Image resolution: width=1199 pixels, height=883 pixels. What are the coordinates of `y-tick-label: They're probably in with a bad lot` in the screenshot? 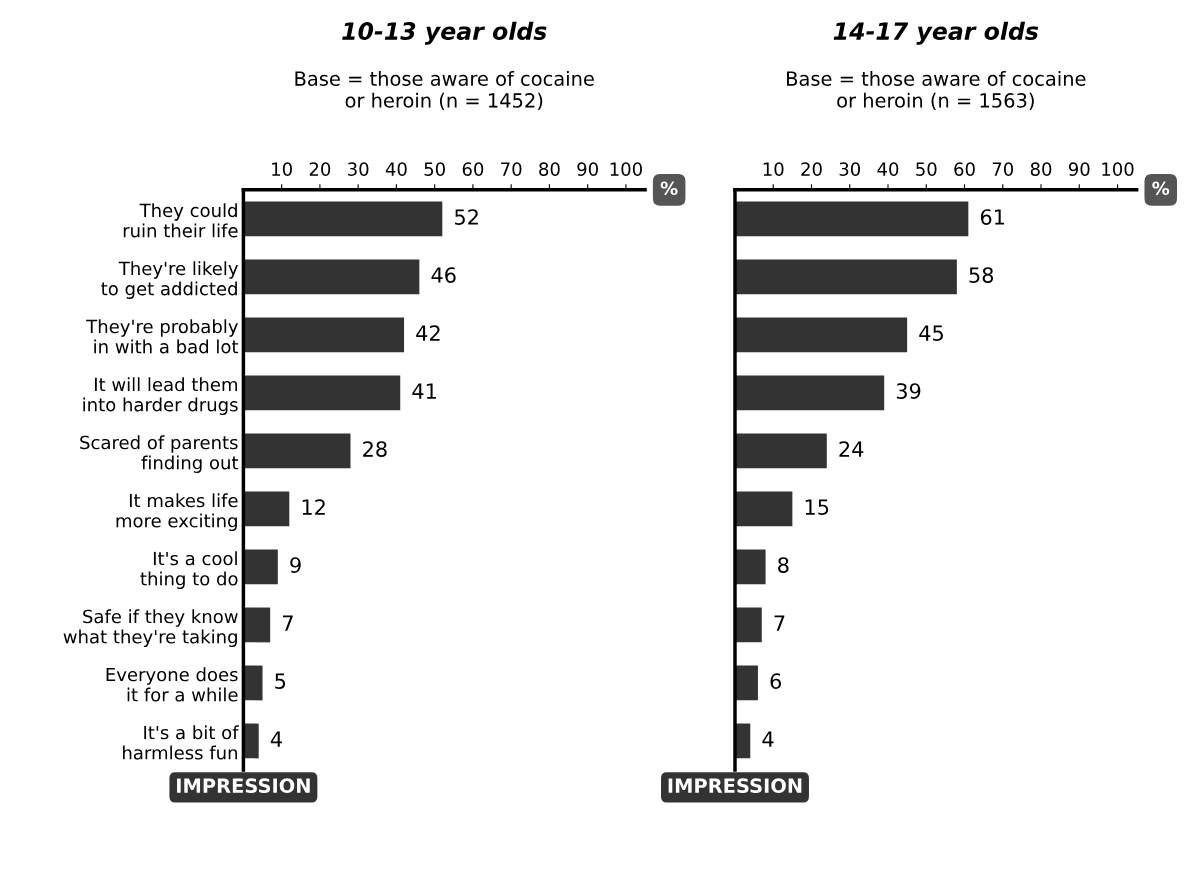 It's located at (162, 336).